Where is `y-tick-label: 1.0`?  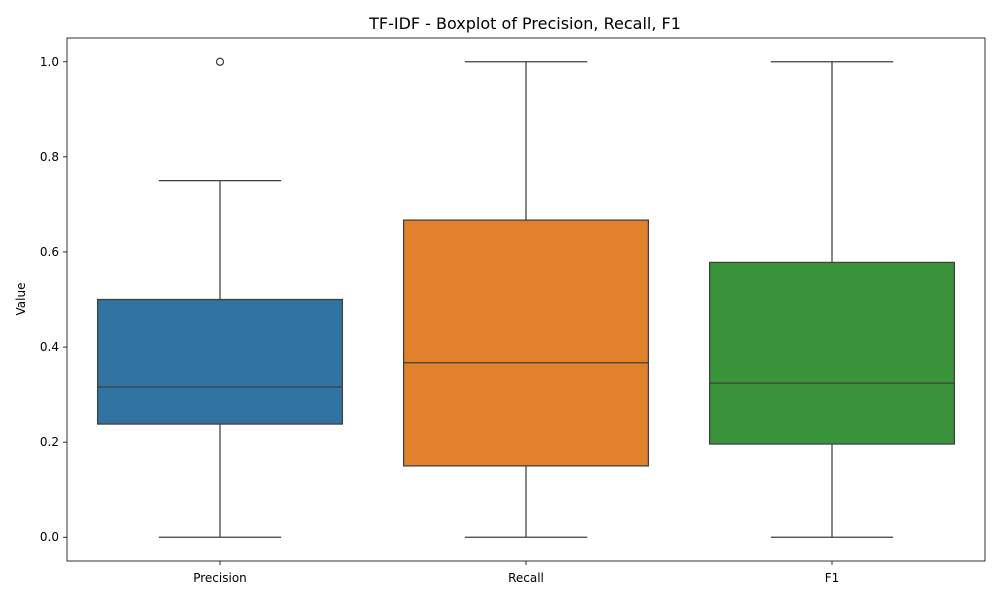
y-tick-label: 1.0 is located at coordinates (49, 62).